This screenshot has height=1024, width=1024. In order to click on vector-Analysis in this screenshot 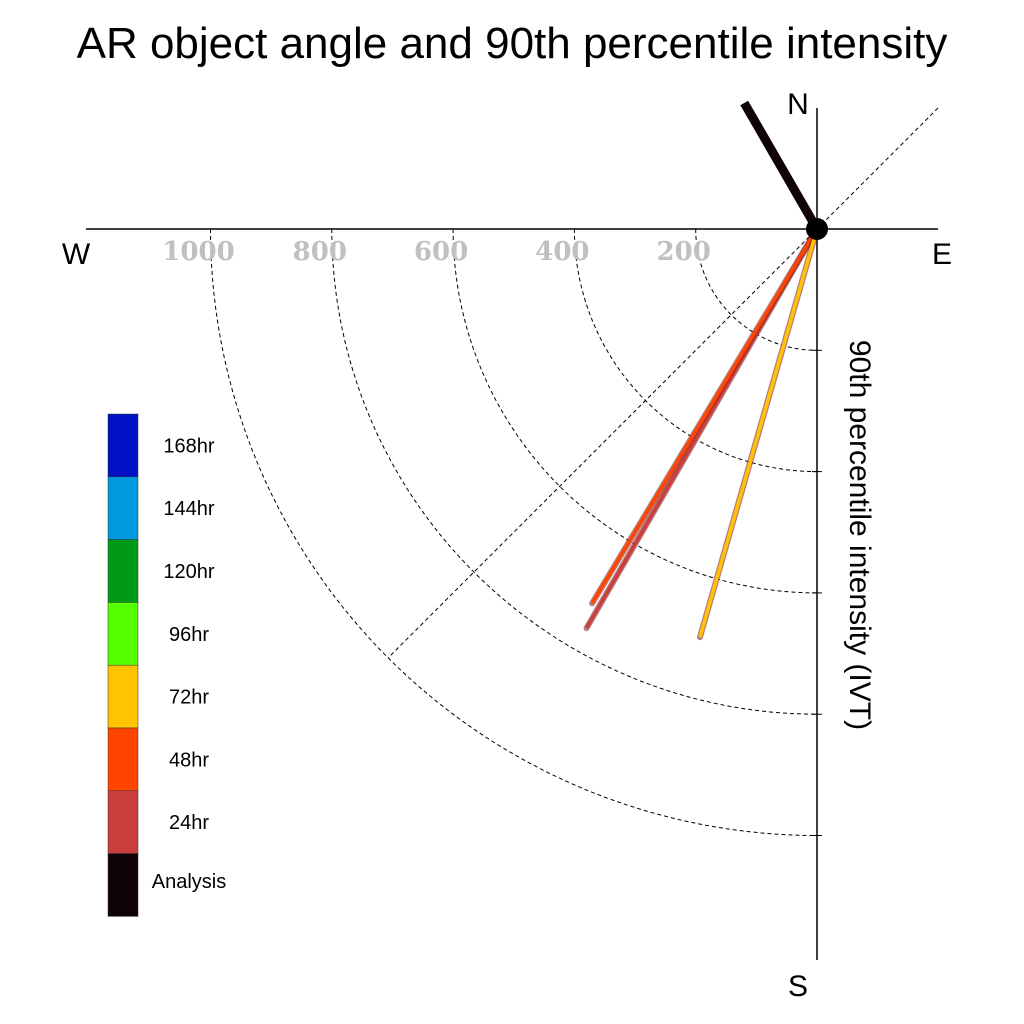, I will do `click(780, 166)`.